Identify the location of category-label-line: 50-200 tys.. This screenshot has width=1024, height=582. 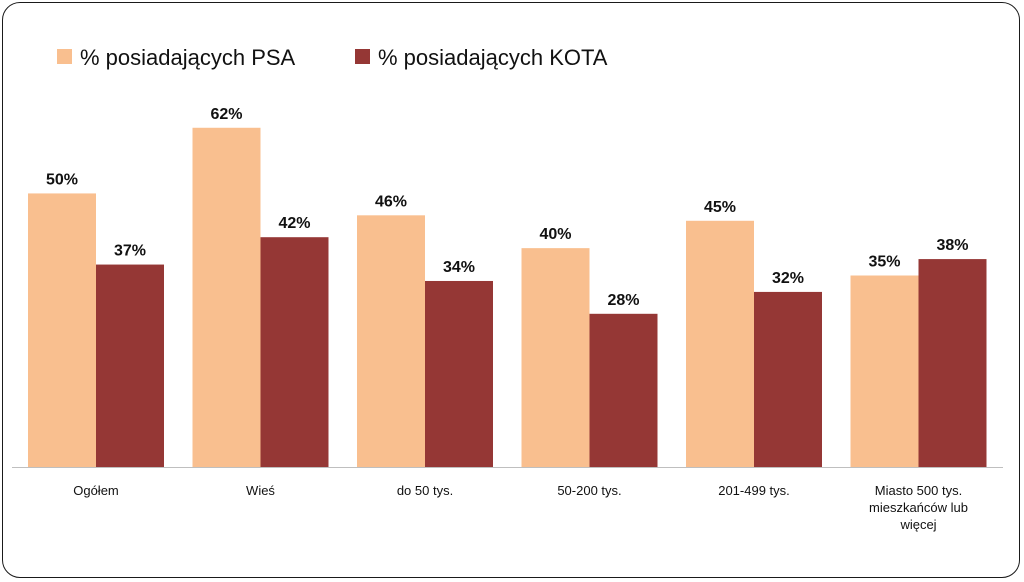
(589, 490).